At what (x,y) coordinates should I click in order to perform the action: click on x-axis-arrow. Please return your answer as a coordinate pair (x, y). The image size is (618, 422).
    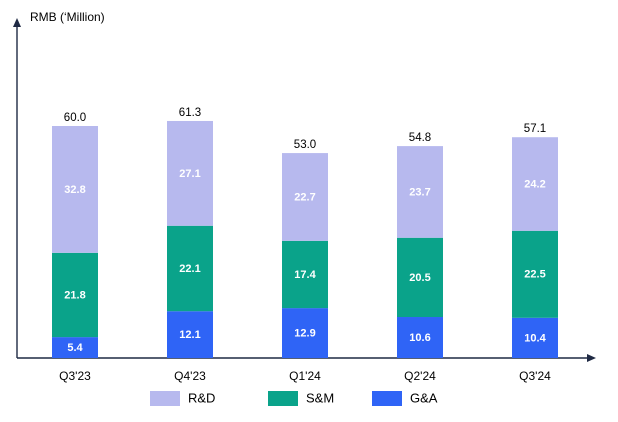
    Looking at the image, I should click on (591, 358).